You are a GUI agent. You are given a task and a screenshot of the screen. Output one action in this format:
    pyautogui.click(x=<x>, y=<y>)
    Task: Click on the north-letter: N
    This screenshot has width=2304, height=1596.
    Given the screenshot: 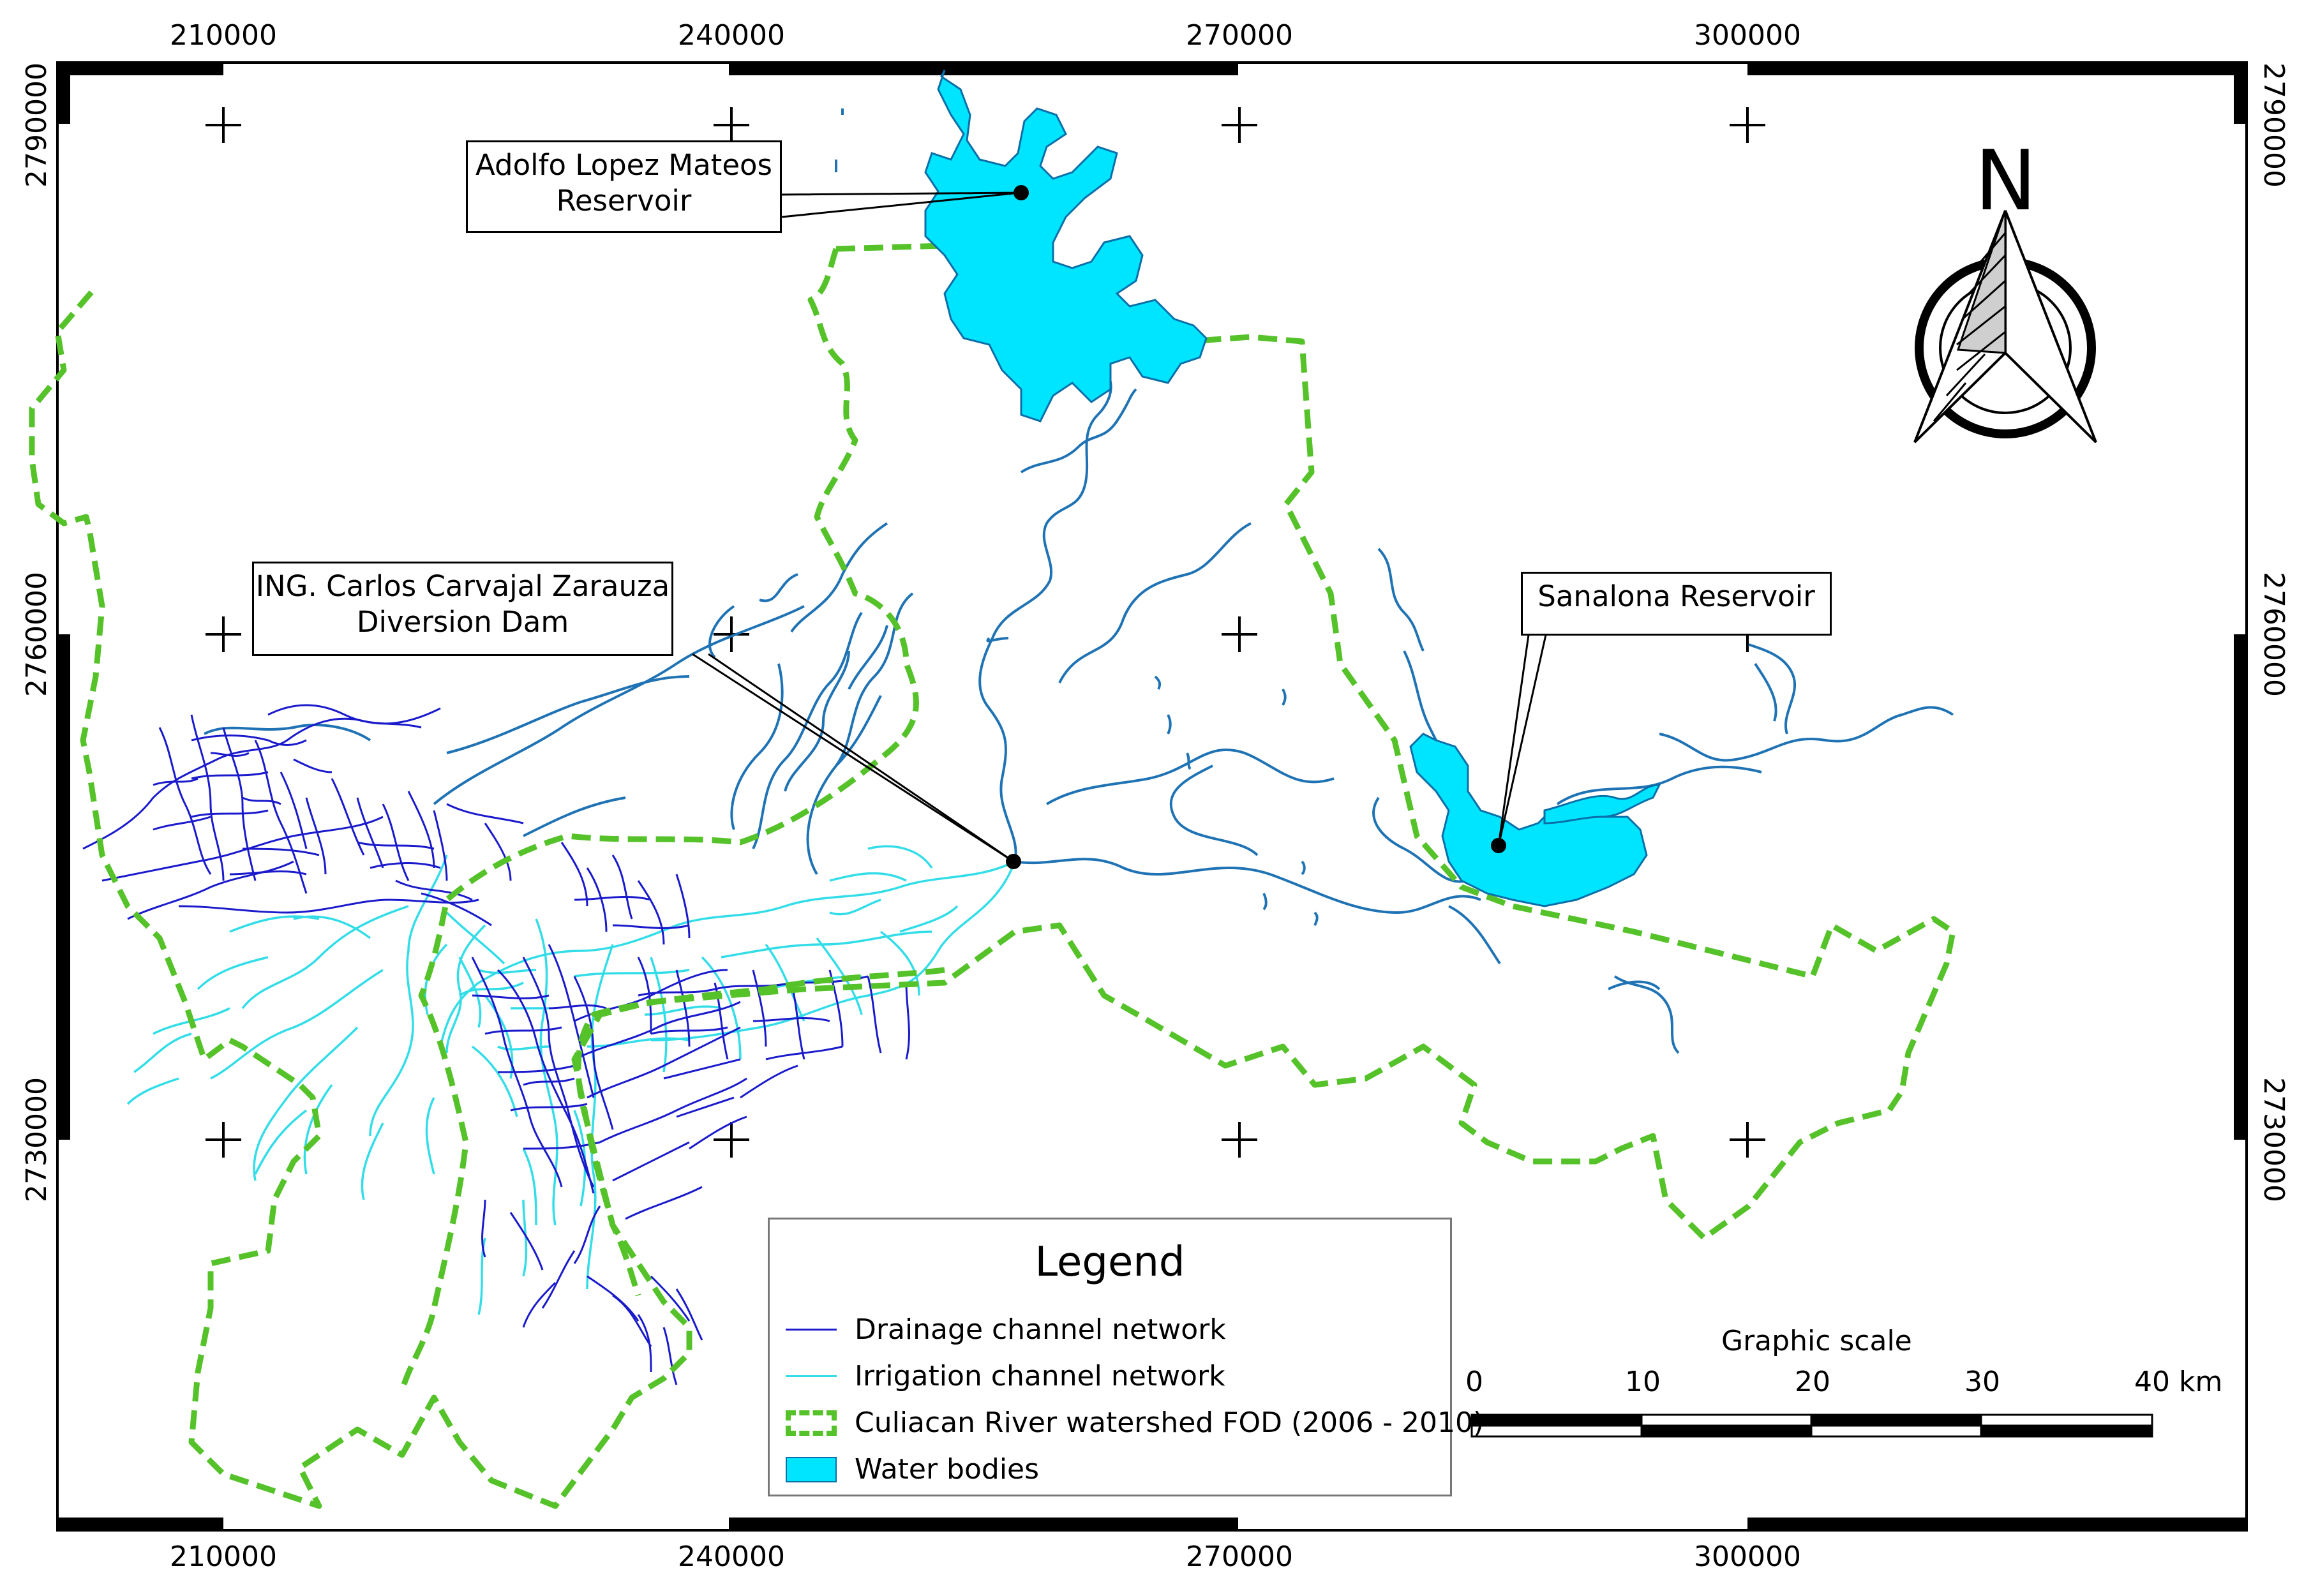 What is the action you would take?
    pyautogui.click(x=2006, y=180)
    